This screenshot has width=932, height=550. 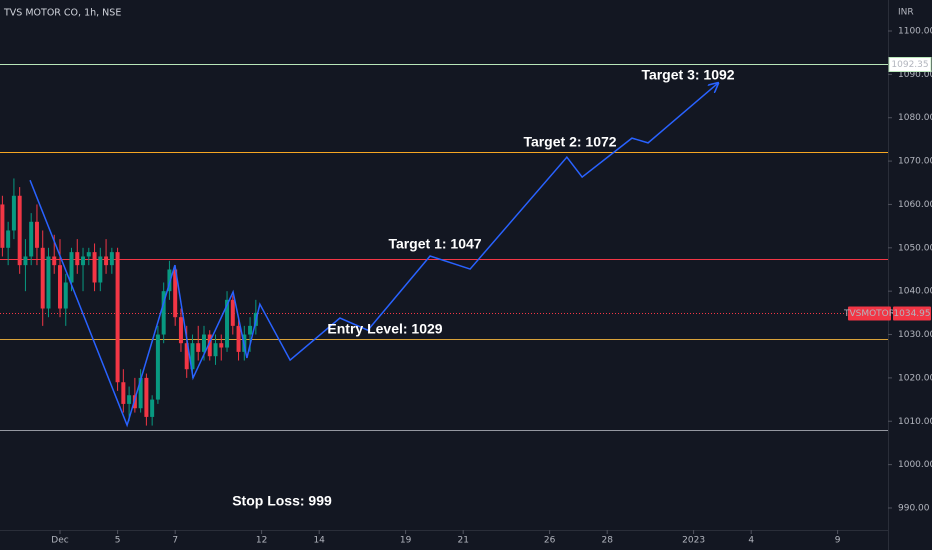 I want to click on annotation: Entry Level: 1029, so click(x=384, y=329).